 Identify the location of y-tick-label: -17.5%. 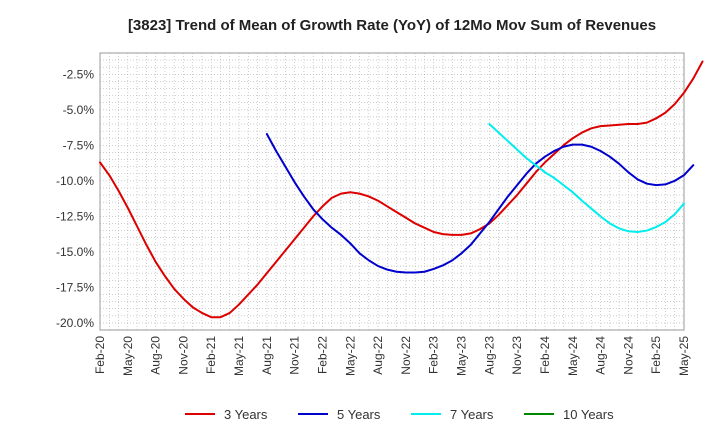
(75, 287).